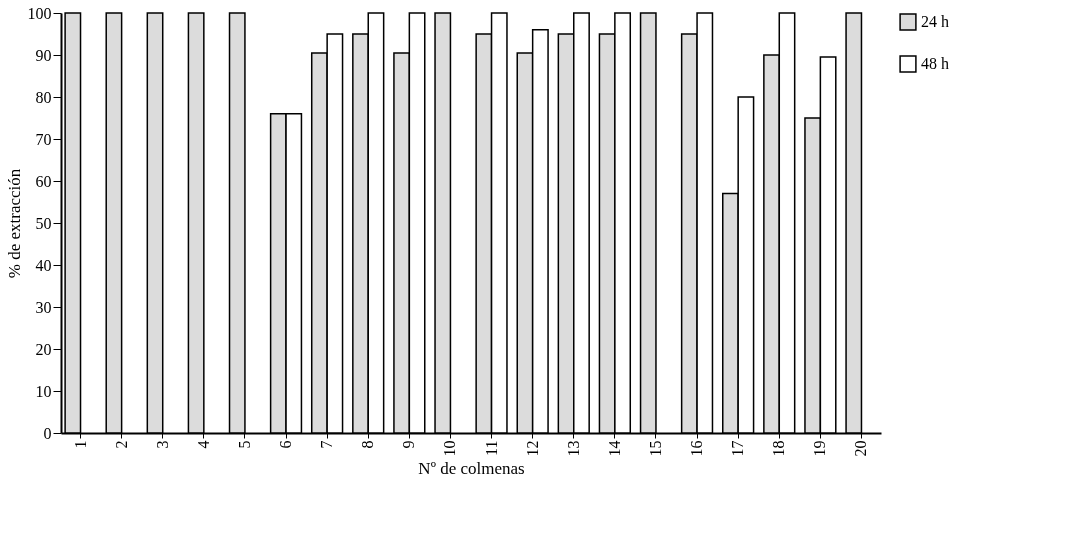 Image resolution: width=1066 pixels, height=560 pixels. Describe the element at coordinates (47, 433) in the screenshot. I see `y-tick-label: 0` at that location.